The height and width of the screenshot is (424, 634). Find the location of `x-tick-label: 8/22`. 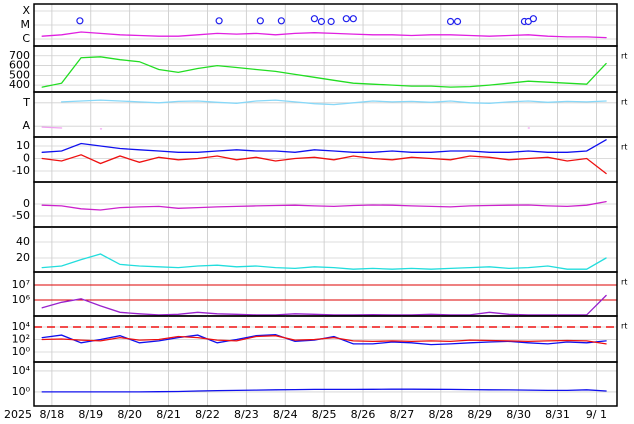

x-tick-label: 8/22 is located at coordinates (207, 414).